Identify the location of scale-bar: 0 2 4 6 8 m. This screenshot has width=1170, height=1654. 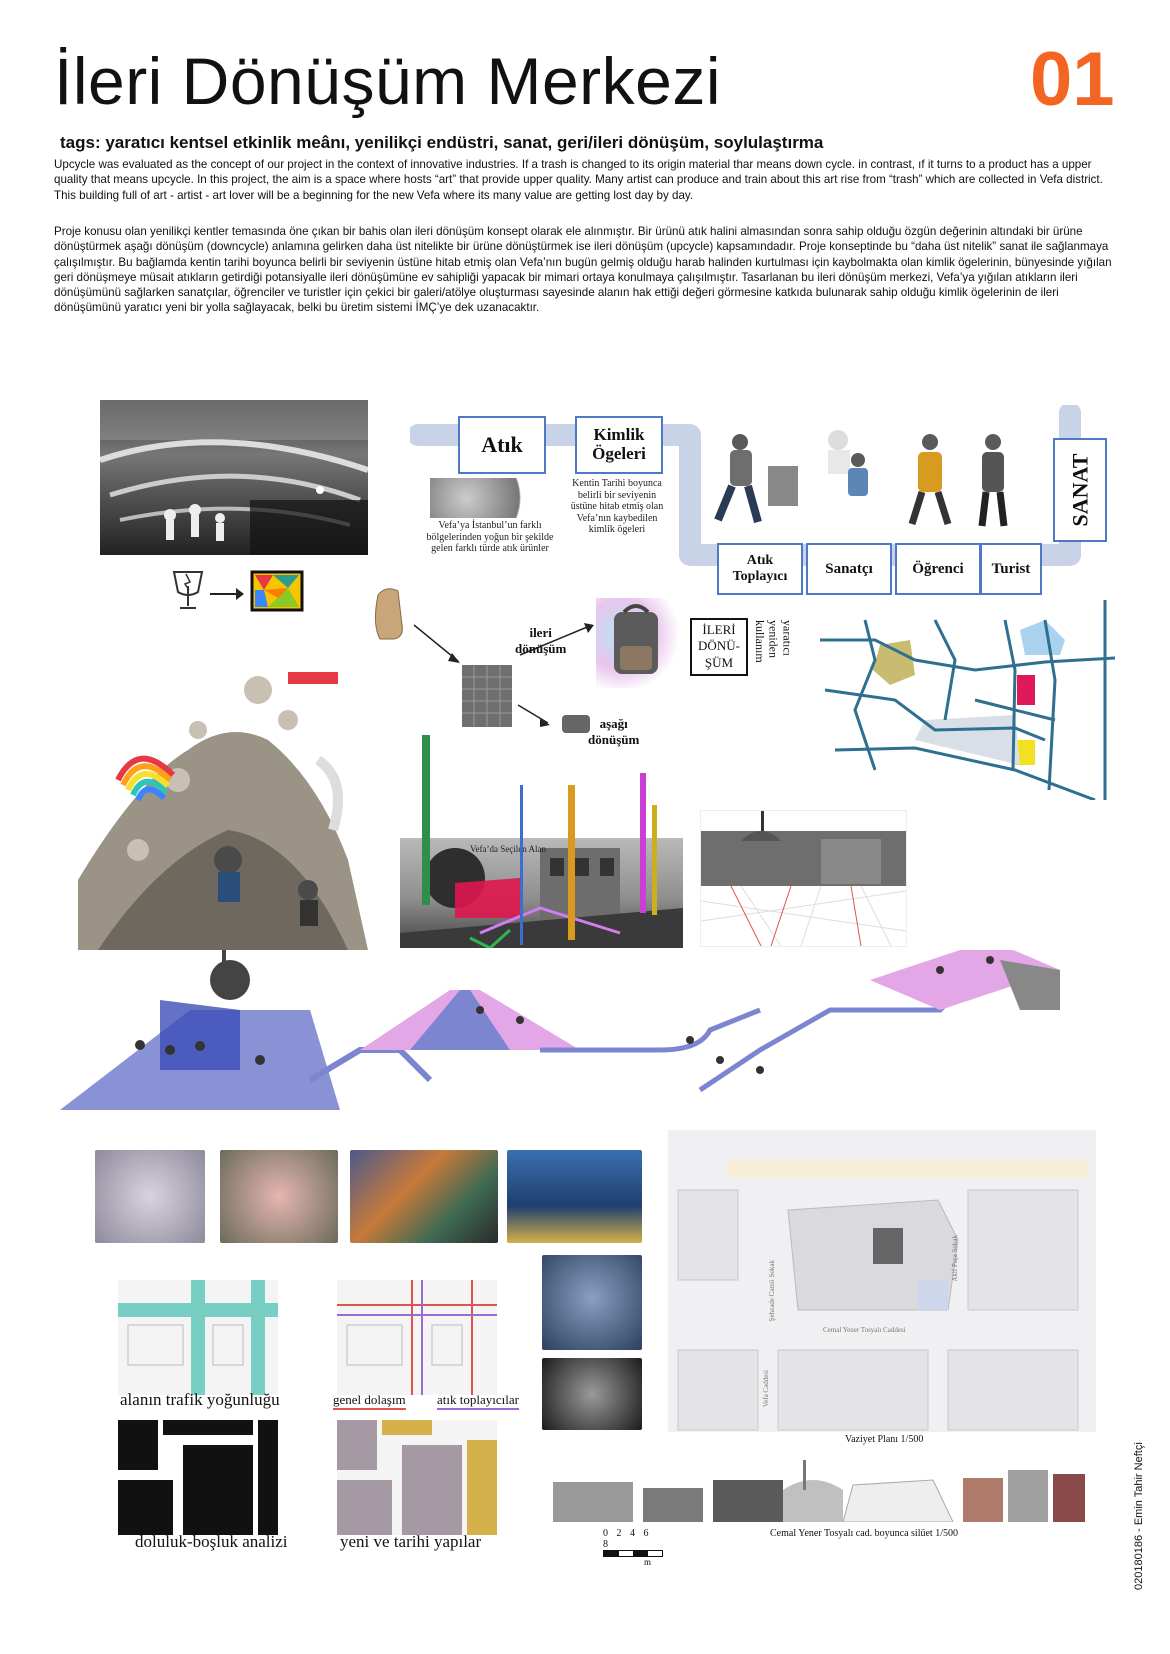
(633, 1547).